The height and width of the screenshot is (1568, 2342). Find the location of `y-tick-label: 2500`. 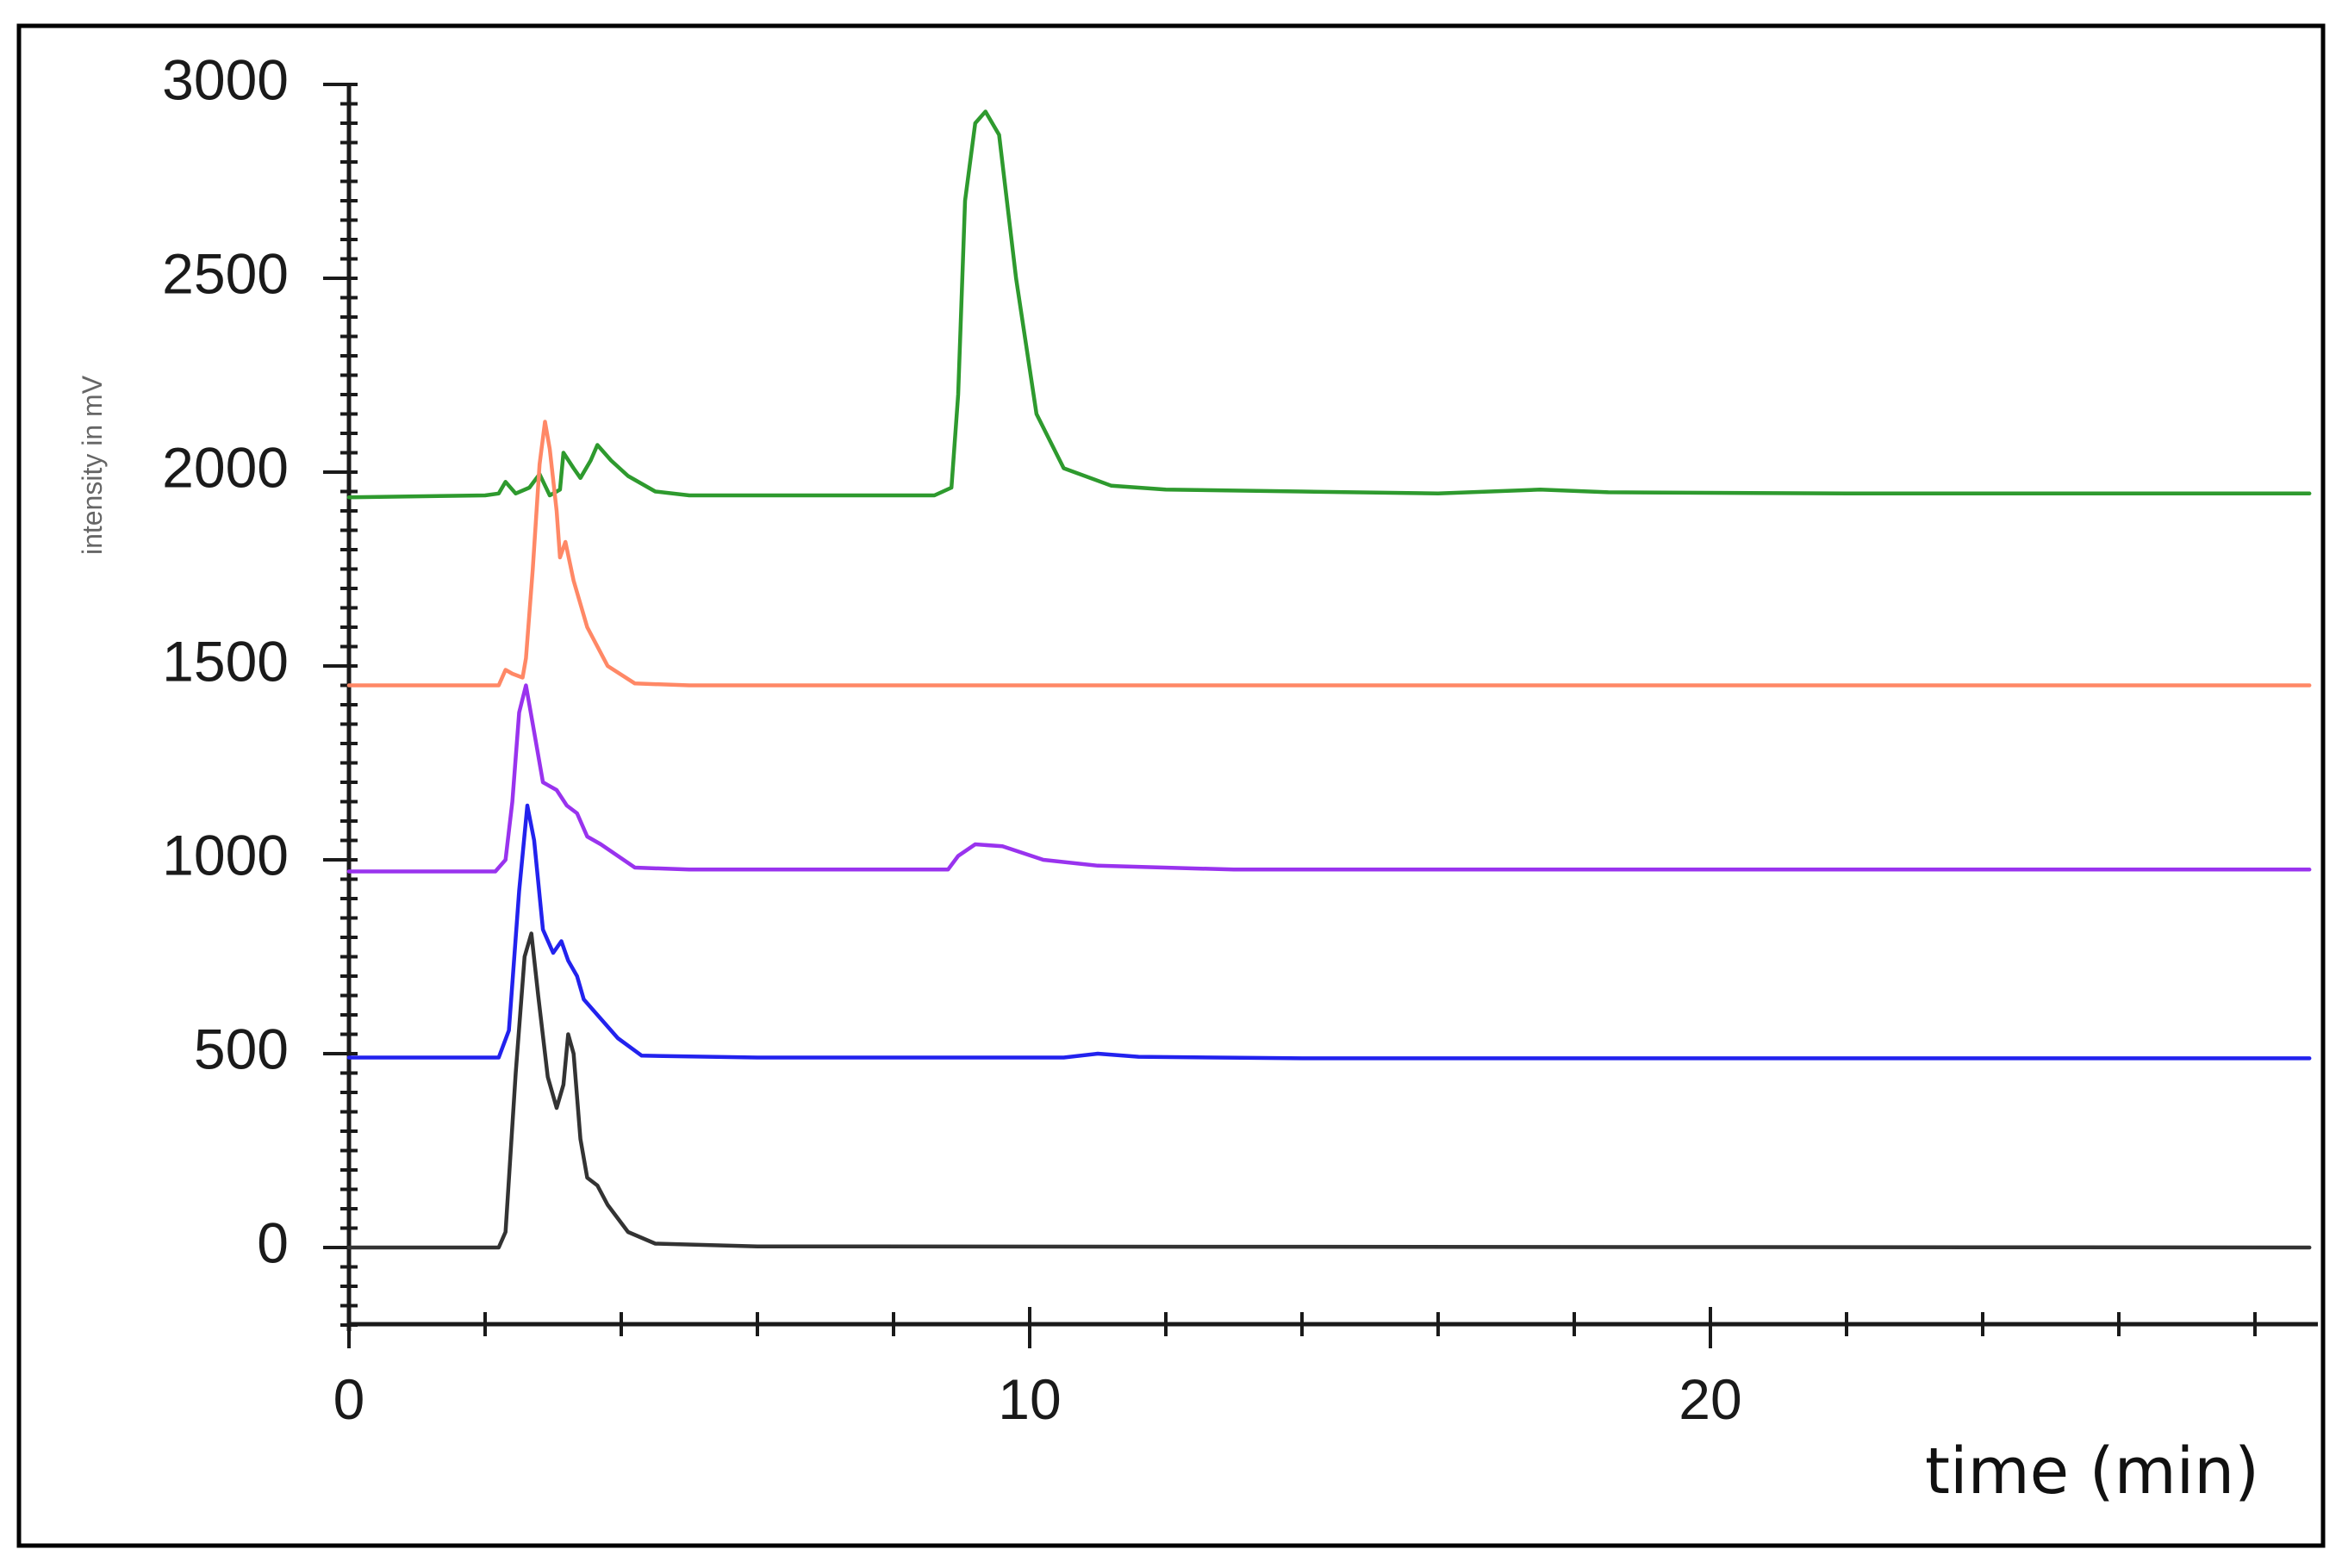

y-tick-label: 2500 is located at coordinates (225, 273).